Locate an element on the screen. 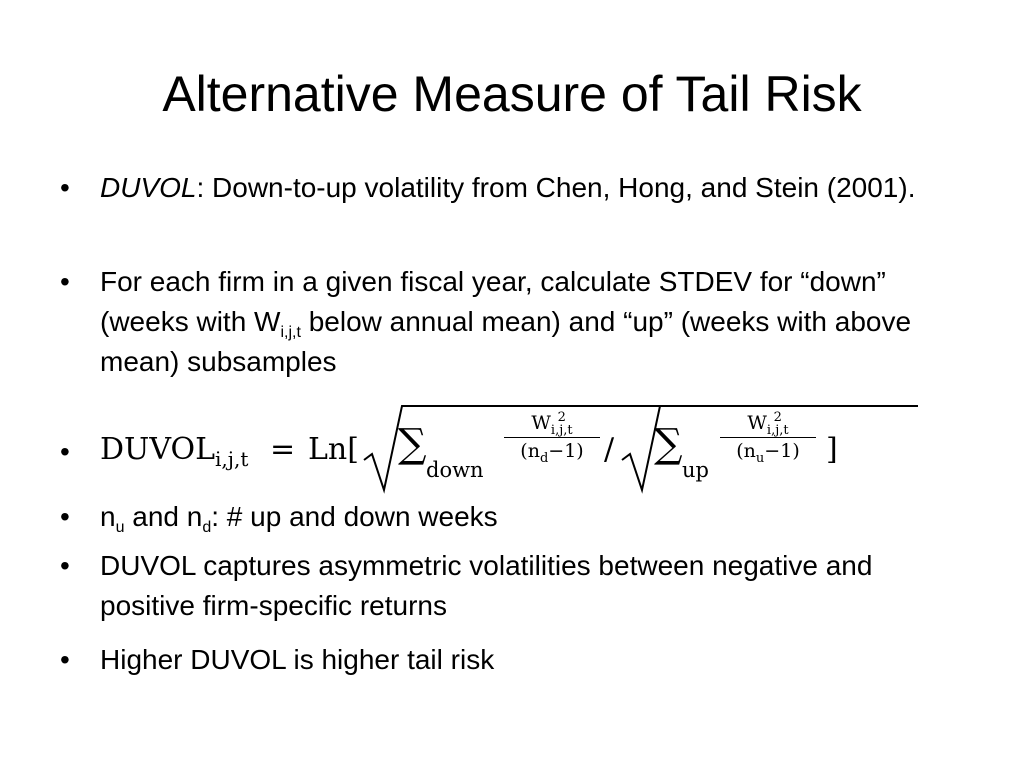 Image resolution: width=1024 pixels, height=768 pixels. sigma-up-label: up is located at coordinates (695, 470).